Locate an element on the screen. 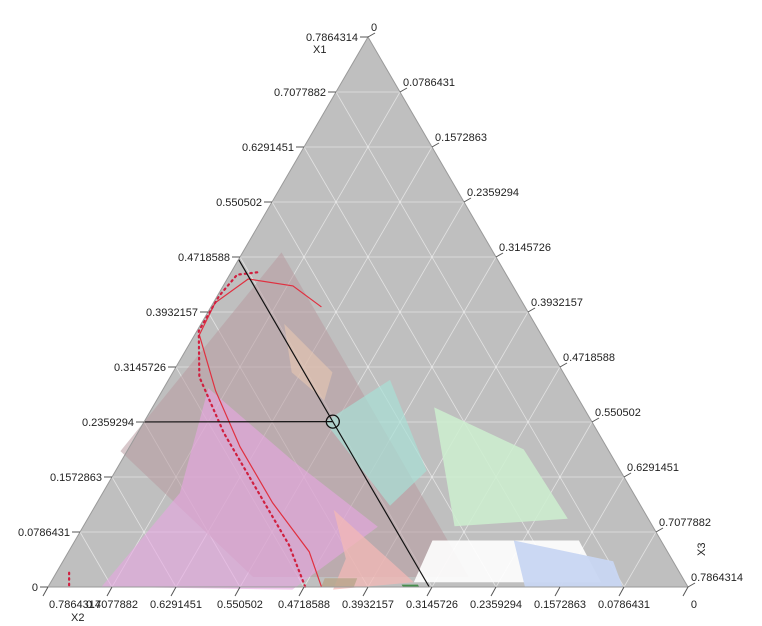 The image size is (762, 626). x1-tick-label: 0.4718588 is located at coordinates (204, 258).